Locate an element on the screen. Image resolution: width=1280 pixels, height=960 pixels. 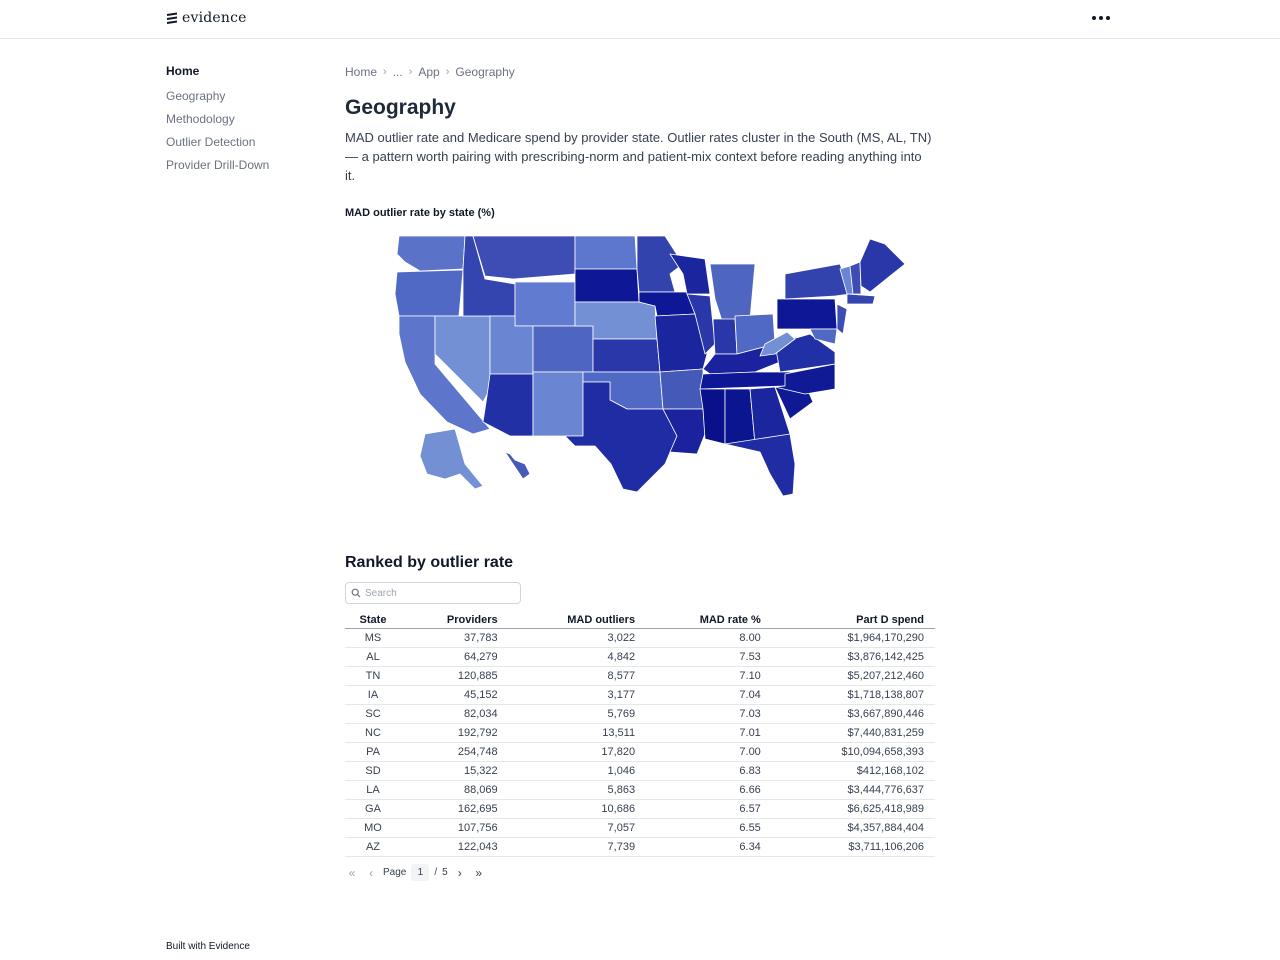
column-header-mad-outliers: MAD outliers is located at coordinates (577, 620).